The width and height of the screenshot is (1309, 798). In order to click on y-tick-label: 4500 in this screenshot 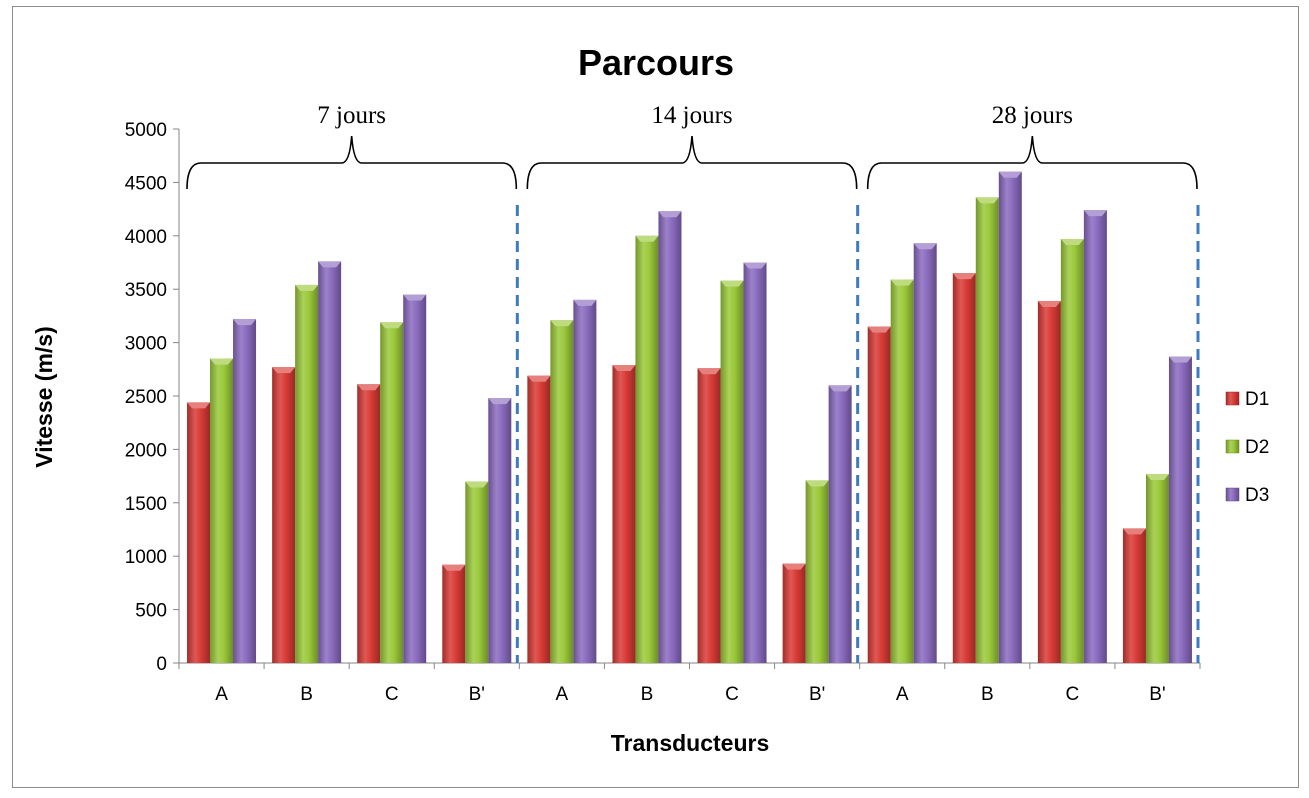, I will do `click(146, 183)`.